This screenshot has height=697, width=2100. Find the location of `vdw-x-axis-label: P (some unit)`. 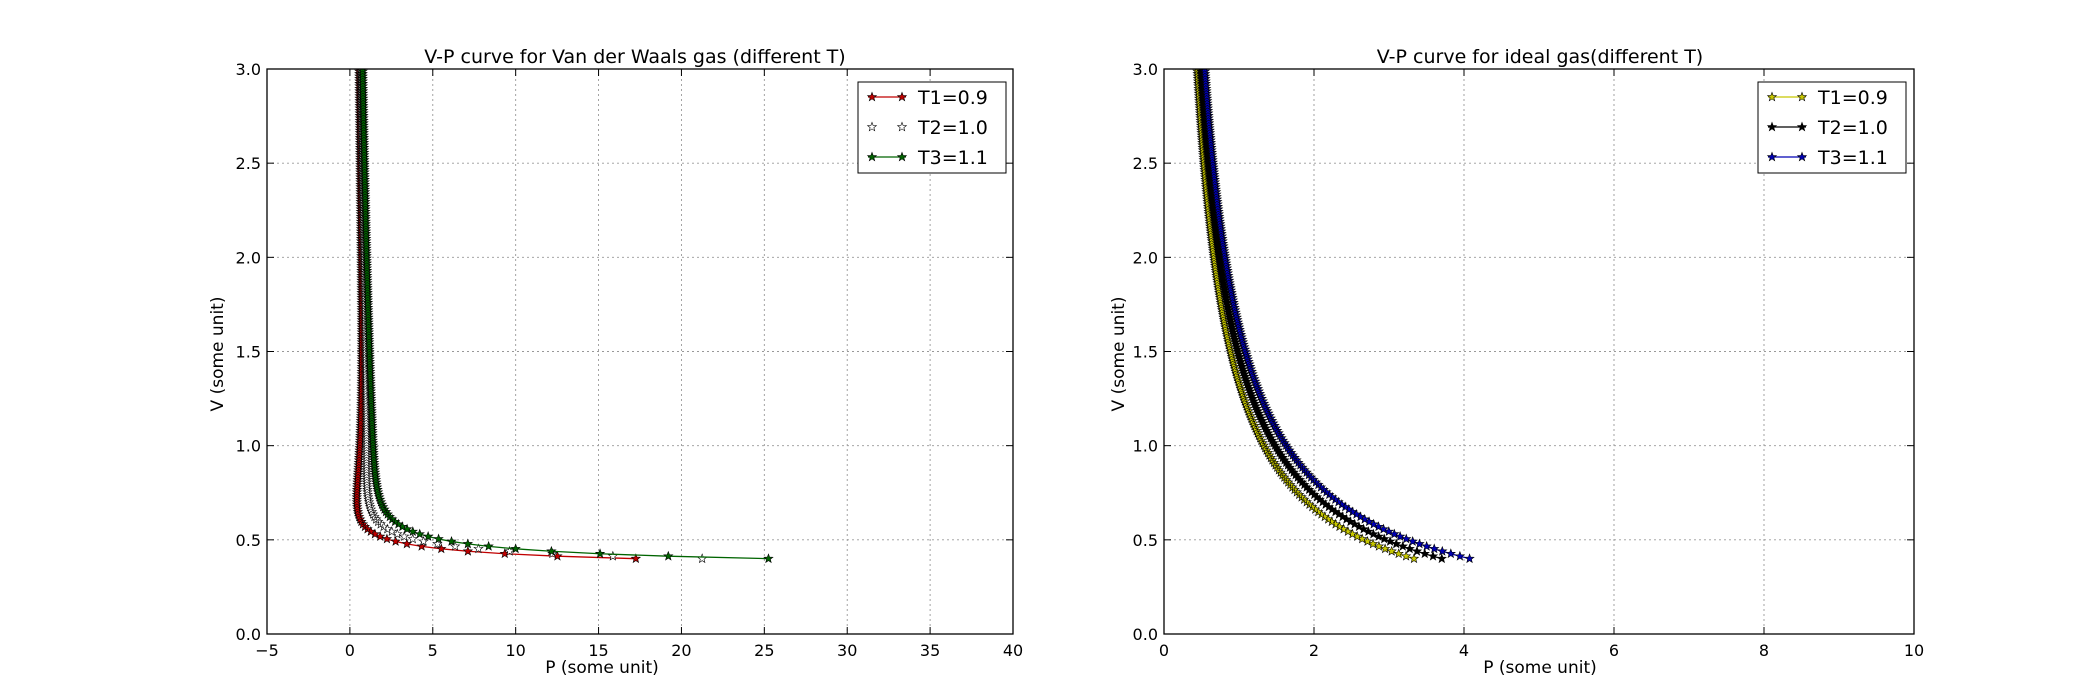

vdw-x-axis-label: P (some unit) is located at coordinates (602, 668).